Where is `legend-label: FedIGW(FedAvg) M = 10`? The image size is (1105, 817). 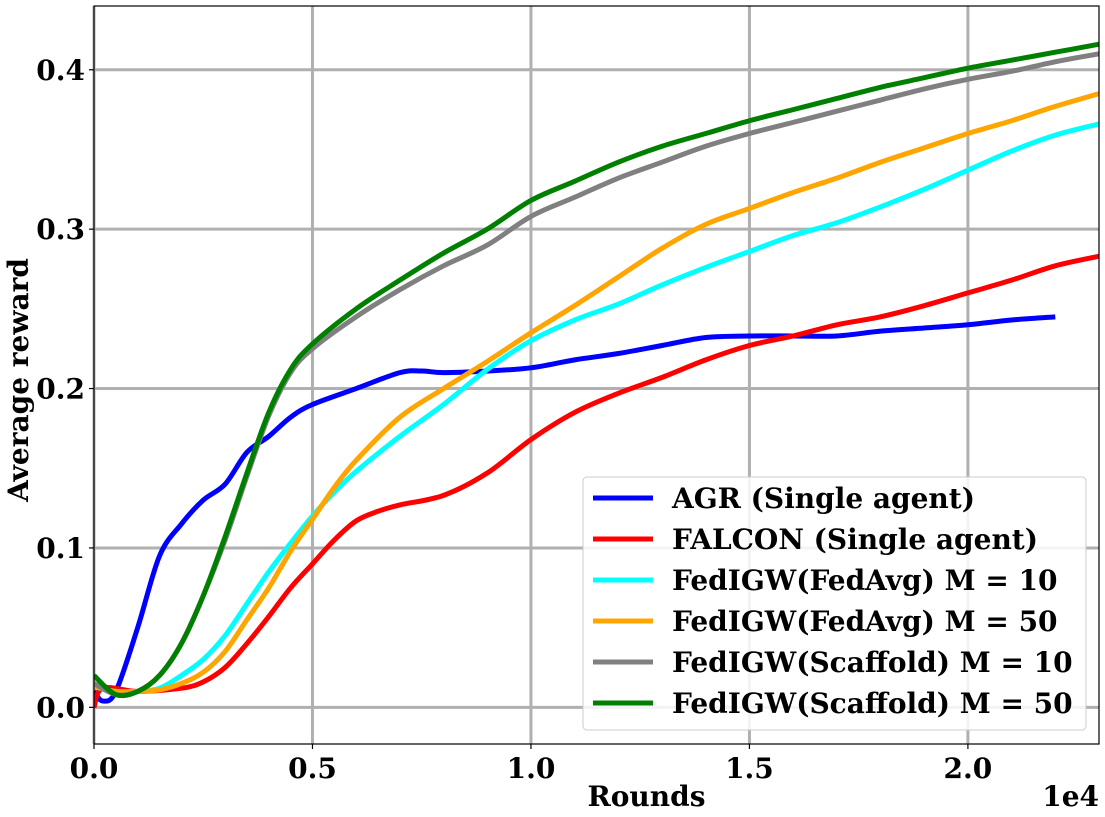 legend-label: FedIGW(FedAvg) M = 10 is located at coordinates (865, 580).